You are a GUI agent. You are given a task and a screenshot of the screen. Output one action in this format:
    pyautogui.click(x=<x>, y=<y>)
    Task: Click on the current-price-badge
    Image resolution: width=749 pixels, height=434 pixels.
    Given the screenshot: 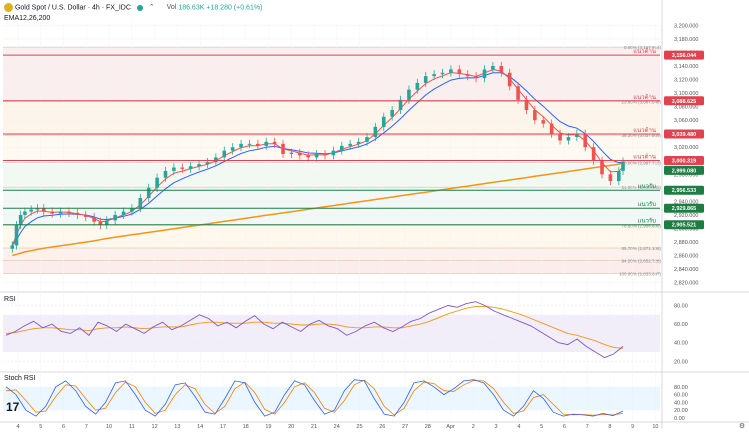 What is the action you would take?
    pyautogui.click(x=684, y=170)
    